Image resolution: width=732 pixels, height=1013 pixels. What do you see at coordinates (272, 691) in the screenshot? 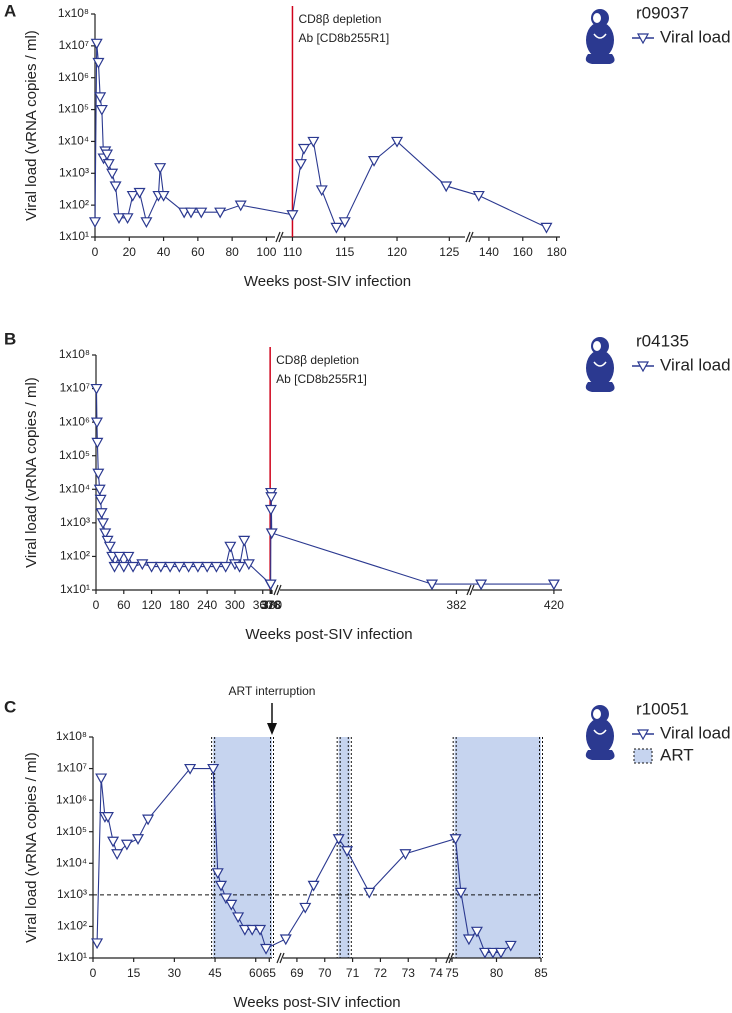
I see `annotation: ART interruption` at bounding box center [272, 691].